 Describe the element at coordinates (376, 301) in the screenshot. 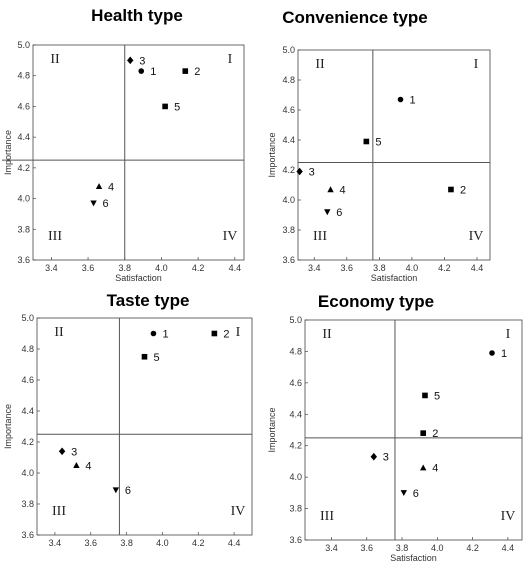

I see `chart-title: Economy type` at that location.